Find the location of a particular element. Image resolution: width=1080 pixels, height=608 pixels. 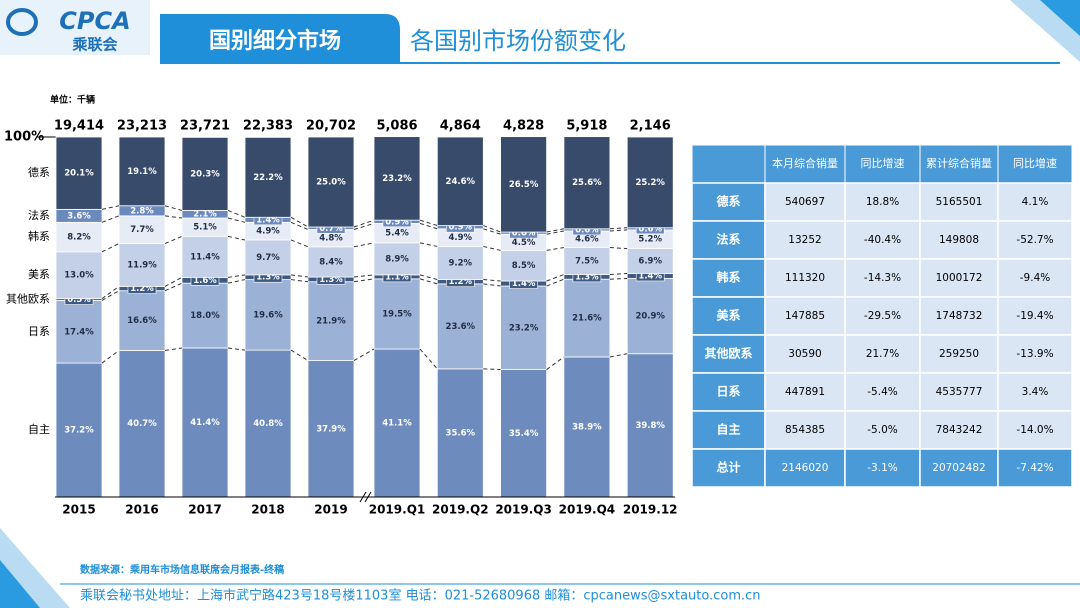

value-label: 5.4% is located at coordinates (397, 234).